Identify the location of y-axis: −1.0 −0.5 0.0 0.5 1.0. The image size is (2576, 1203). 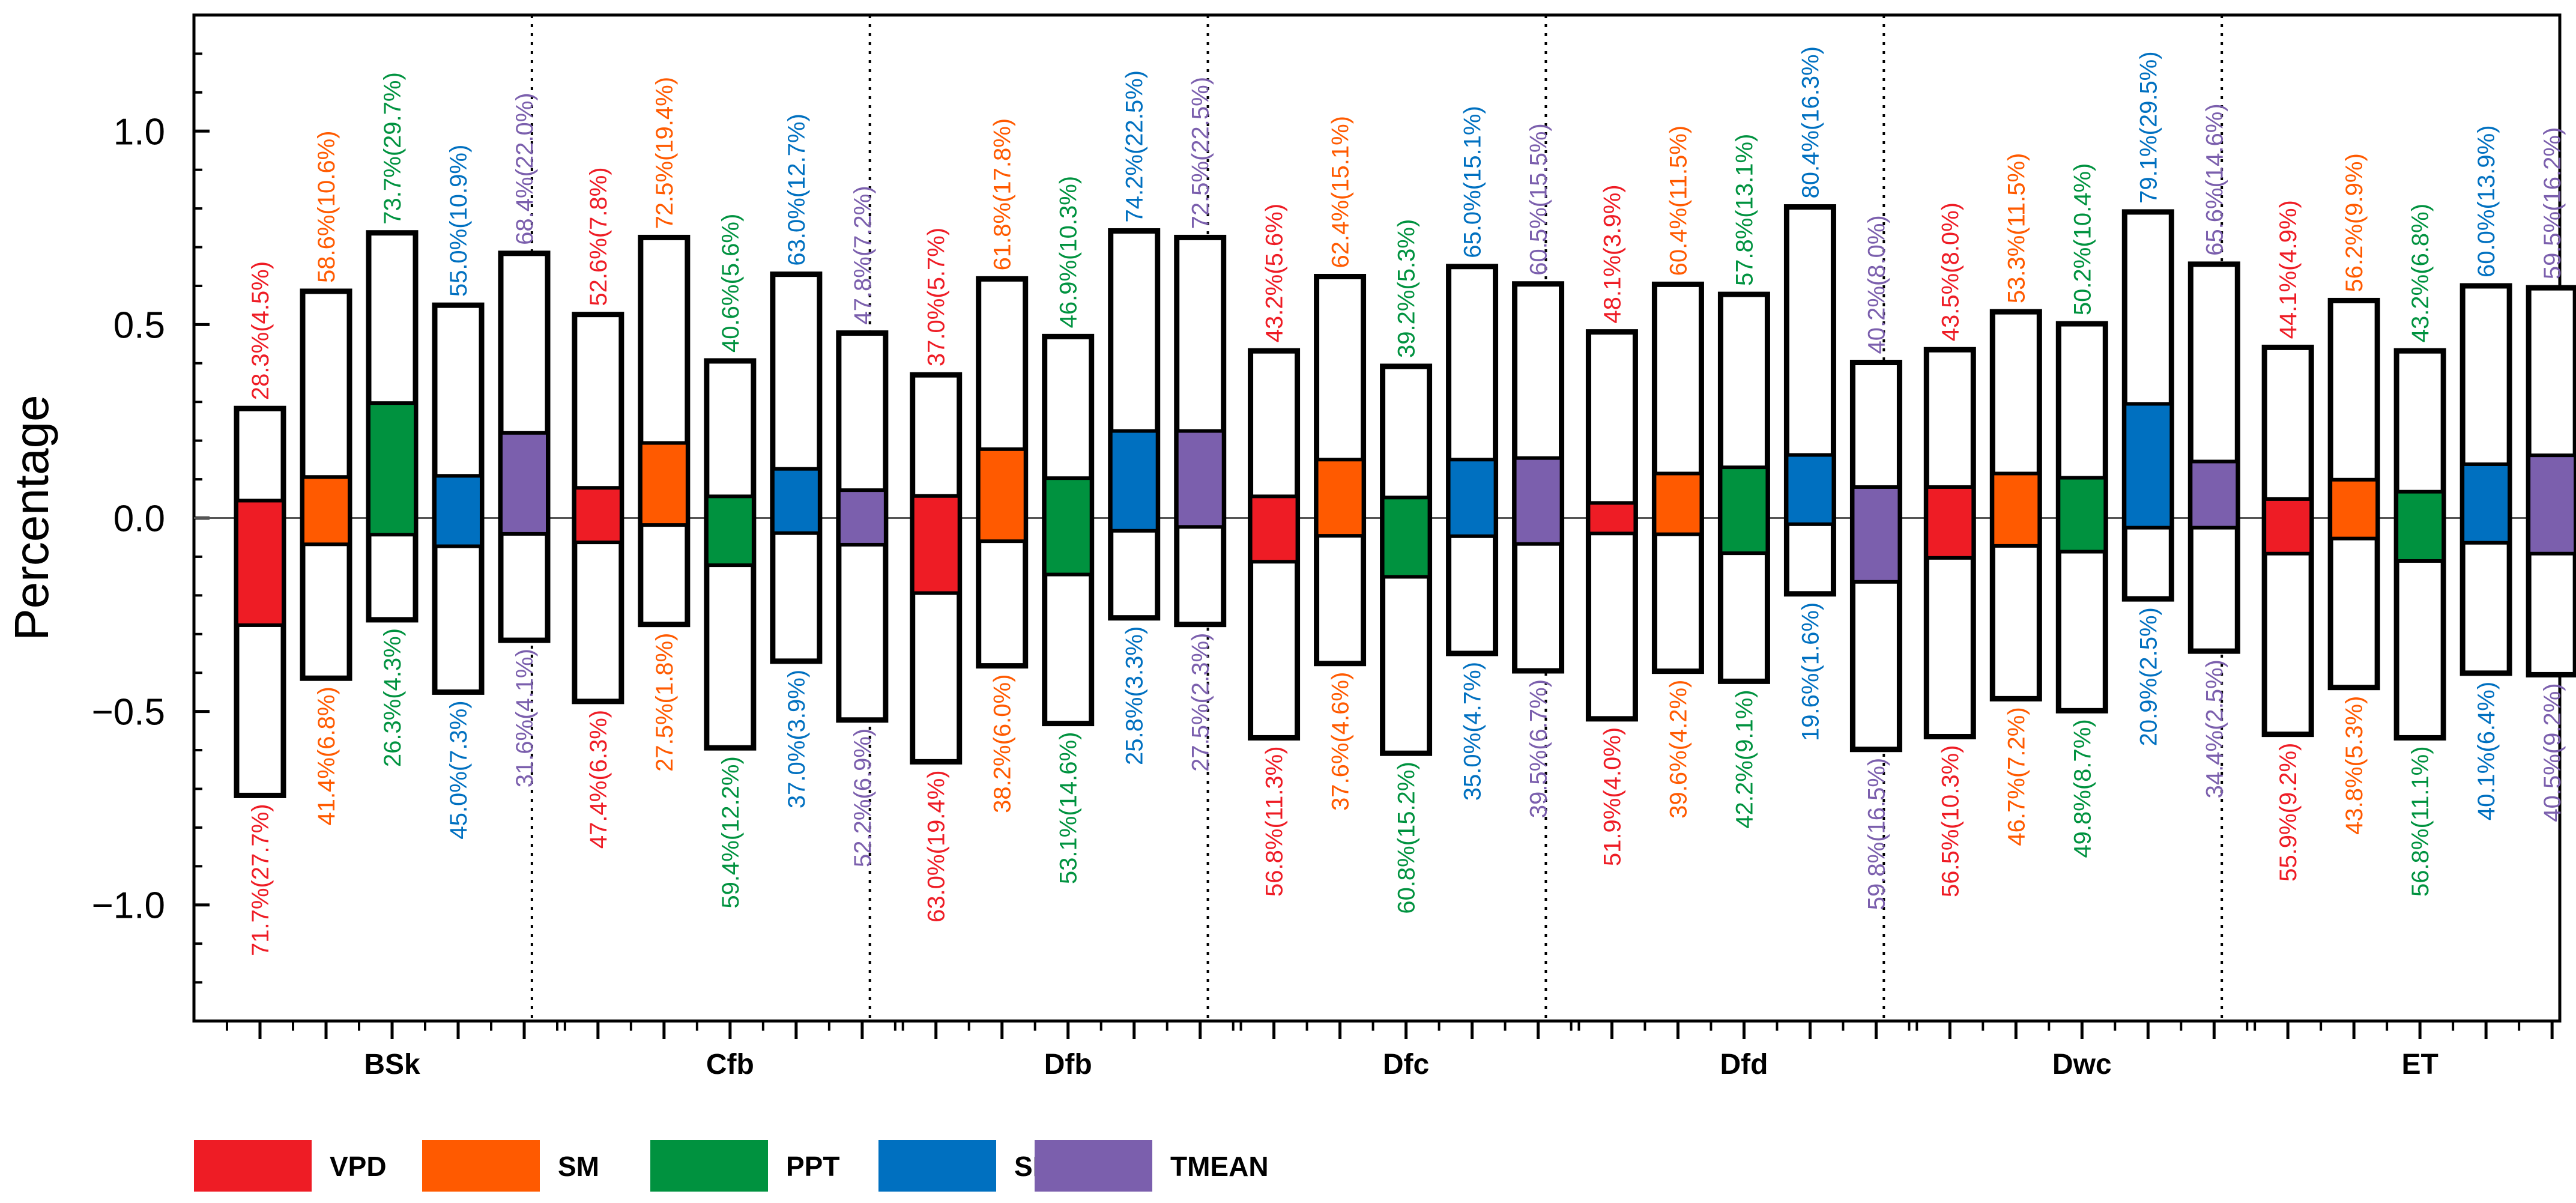
(151, 518).